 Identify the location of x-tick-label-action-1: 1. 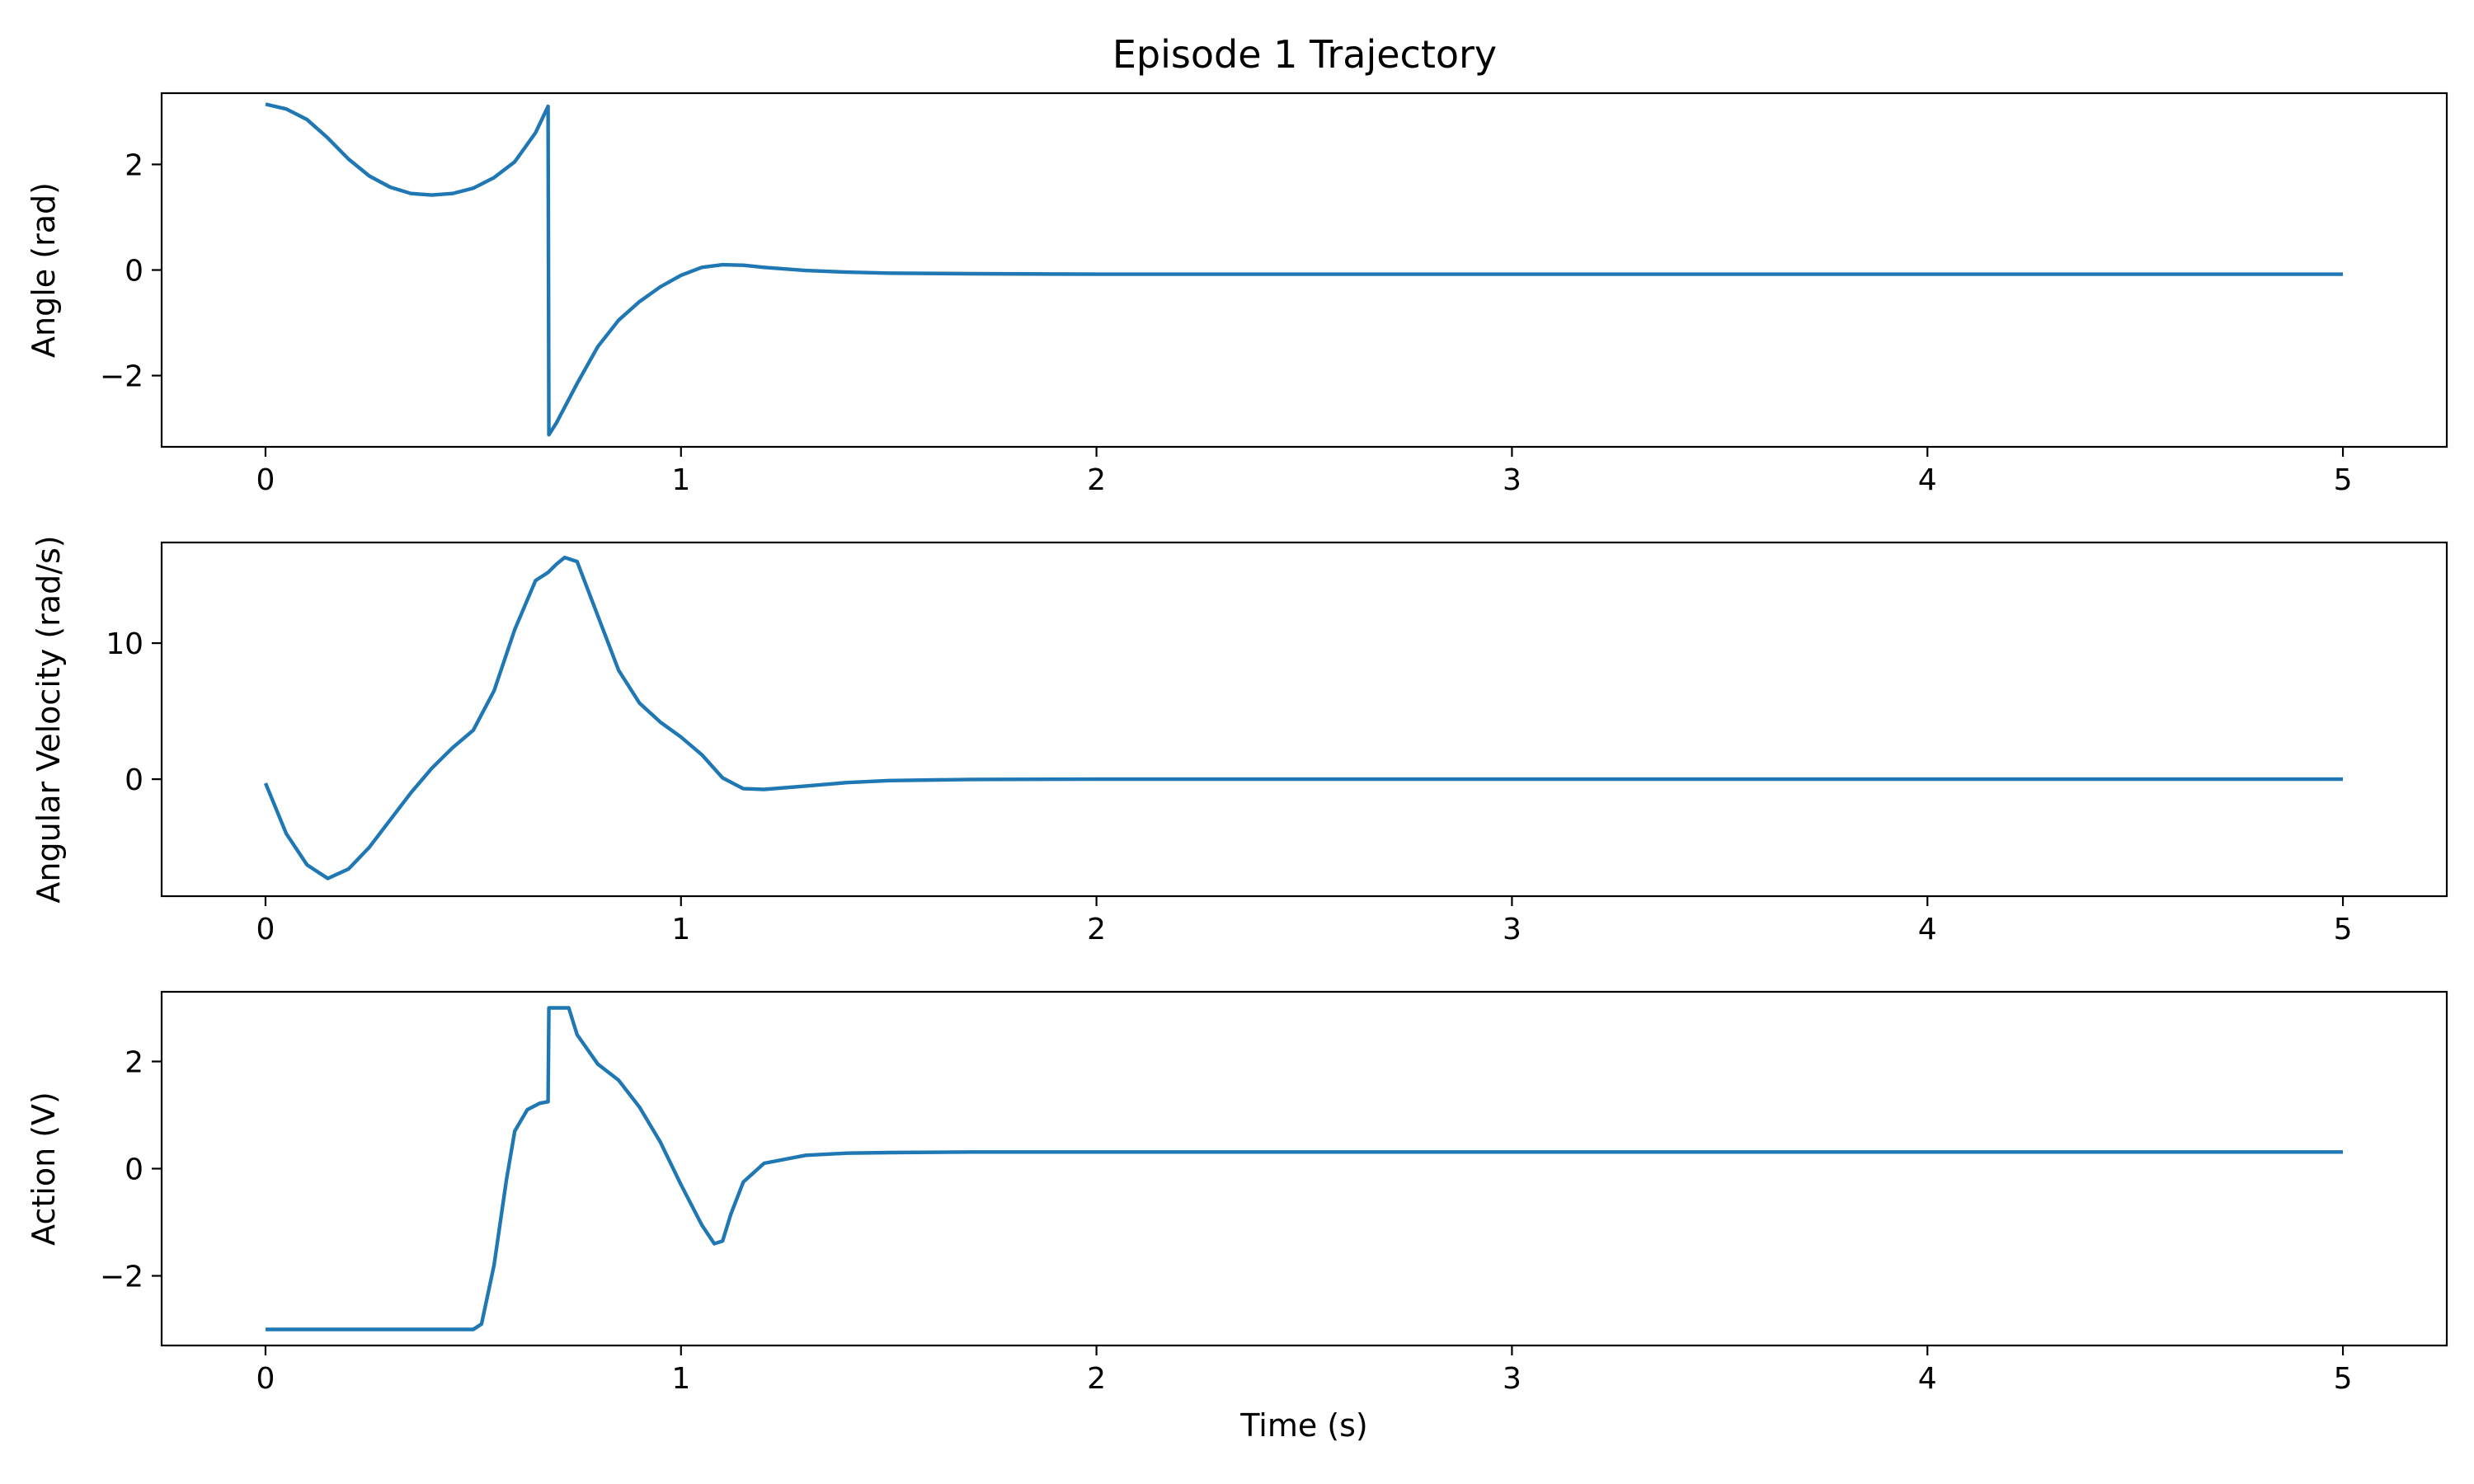
(680, 1379).